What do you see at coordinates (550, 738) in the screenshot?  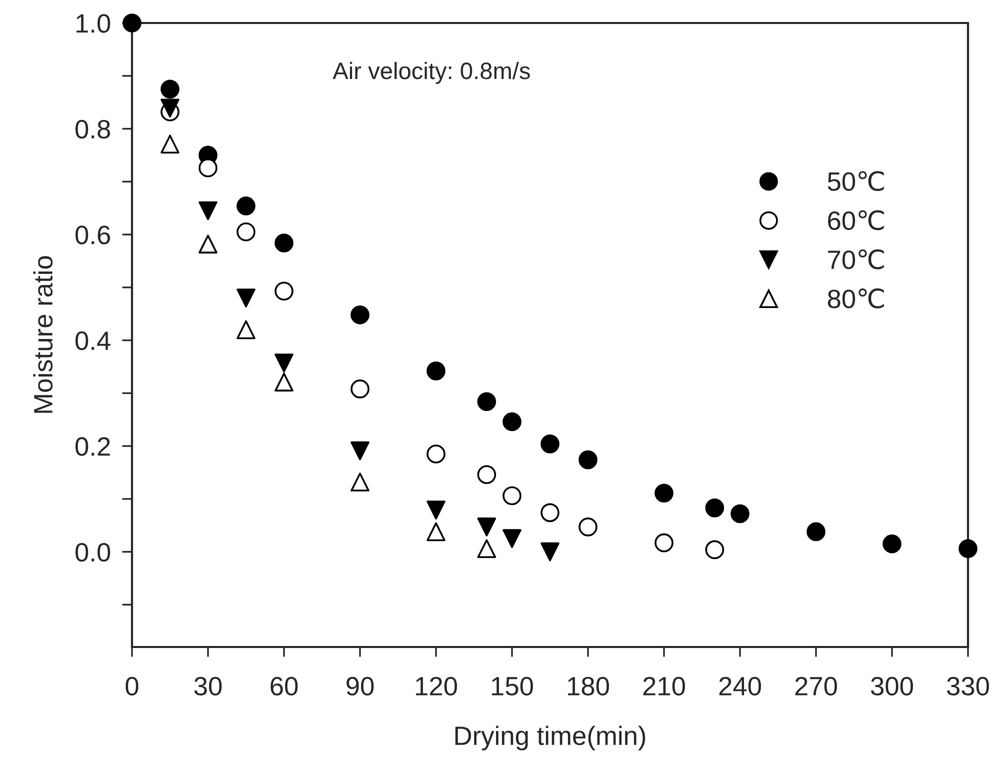 I see `x-axis-title: Drying time(min)` at bounding box center [550, 738].